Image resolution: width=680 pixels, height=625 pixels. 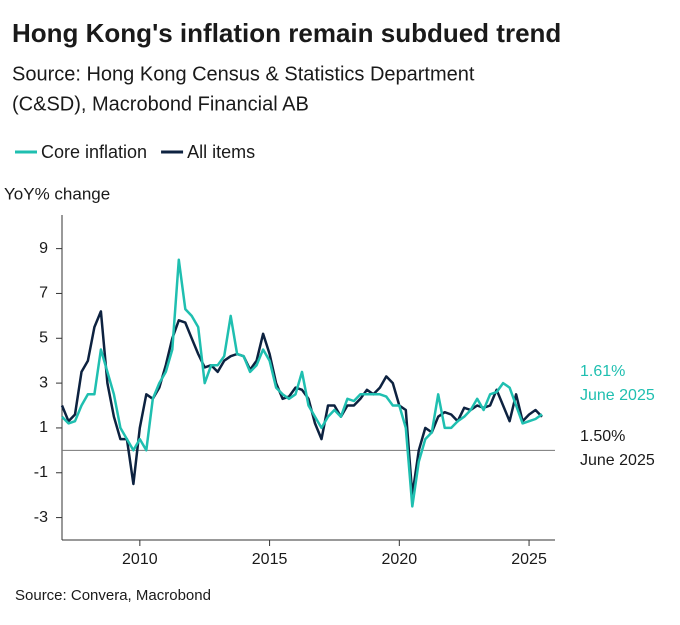 I want to click on y-tick-label: -3, so click(x=41, y=517).